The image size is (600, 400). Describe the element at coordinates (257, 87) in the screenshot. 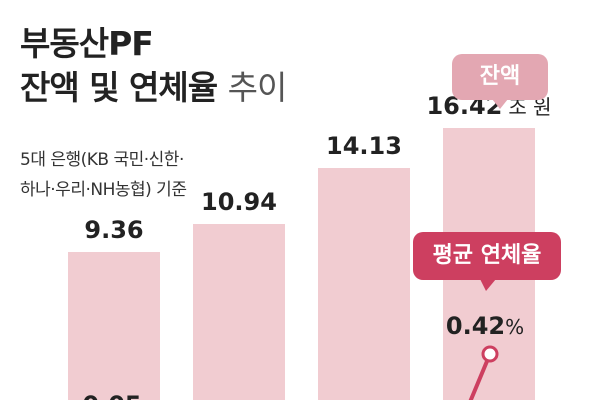

I see `title-line2-light: 추이` at that location.